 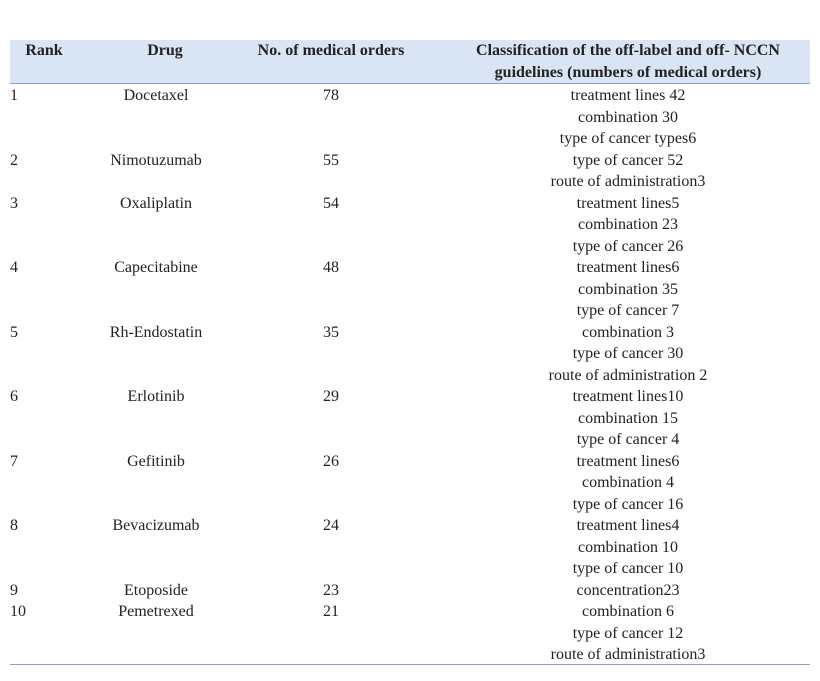 I want to click on orders-cell: 48, so click(x=331, y=267).